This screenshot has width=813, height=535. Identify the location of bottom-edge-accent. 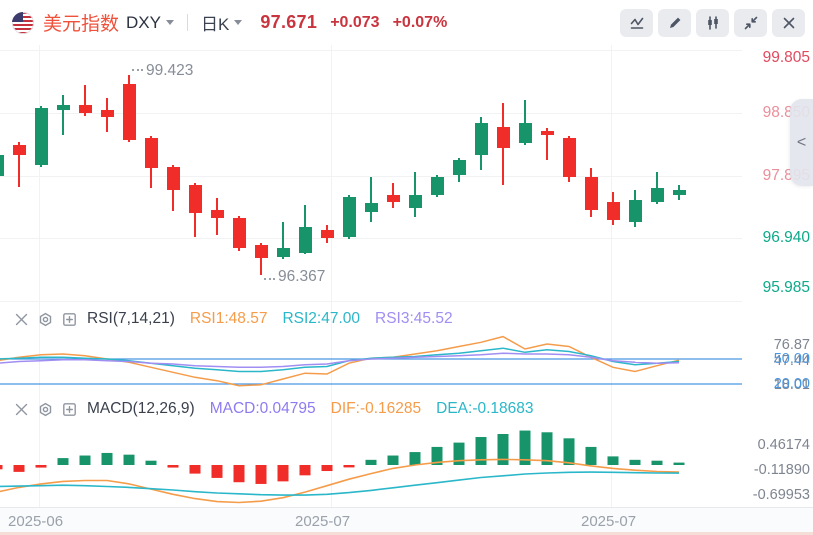
(406, 533).